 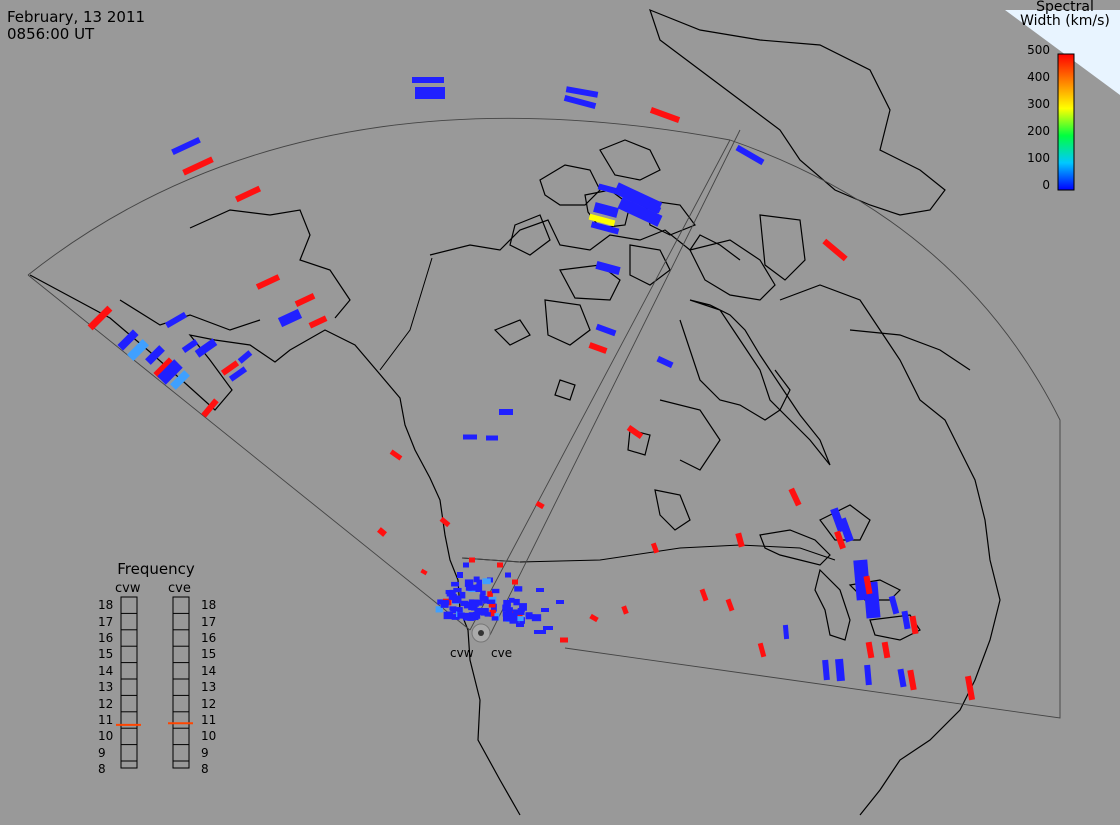 What do you see at coordinates (154, 682) in the screenshot?
I see `frequency-gauges` at bounding box center [154, 682].